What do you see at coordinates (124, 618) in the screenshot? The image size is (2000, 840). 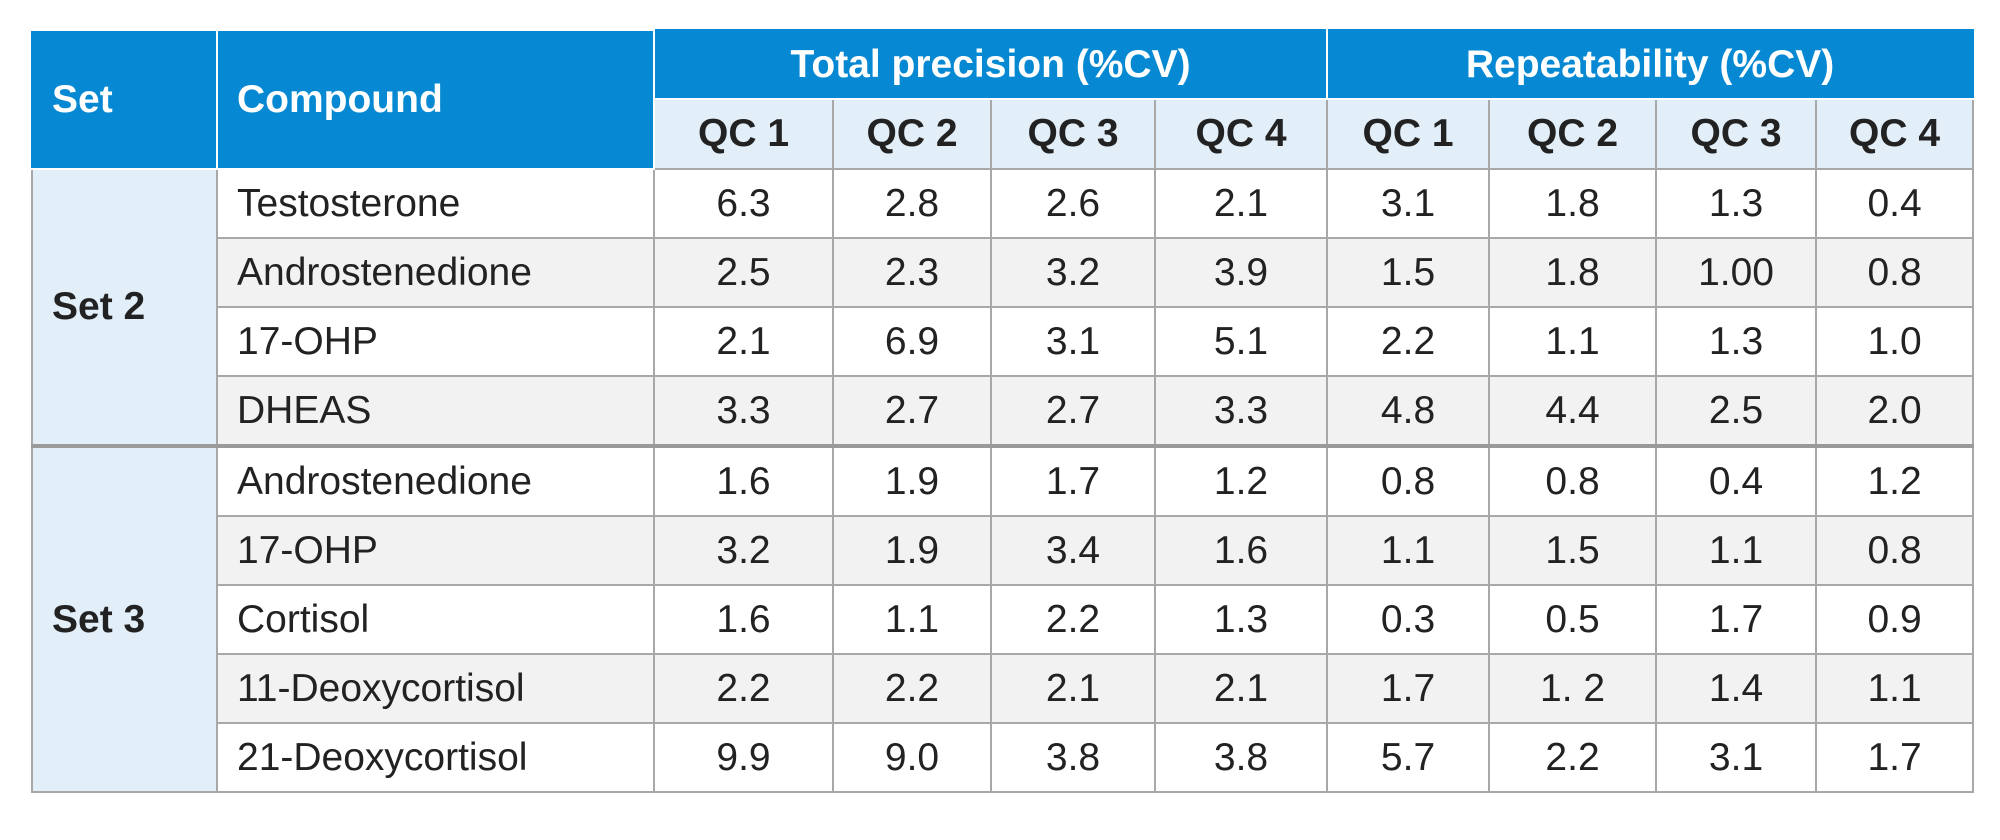 I see `set-label: Set 3` at bounding box center [124, 618].